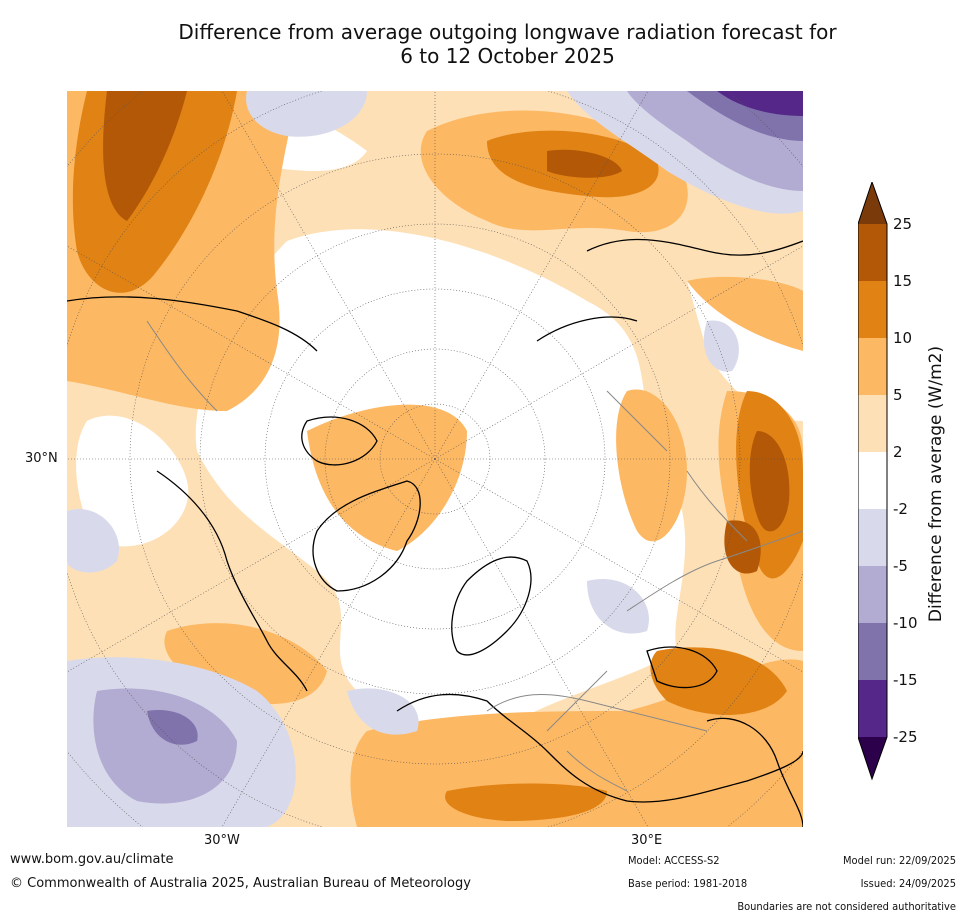  Describe the element at coordinates (491, 606) in the screenshot. I see `scandinavia-coast` at that location.